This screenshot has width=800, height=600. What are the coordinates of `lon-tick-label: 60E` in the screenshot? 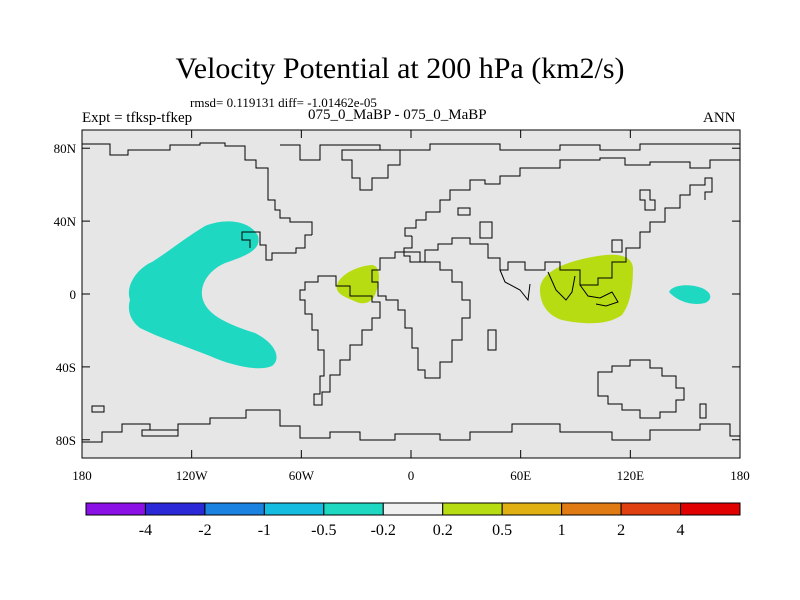 It's located at (520, 475).